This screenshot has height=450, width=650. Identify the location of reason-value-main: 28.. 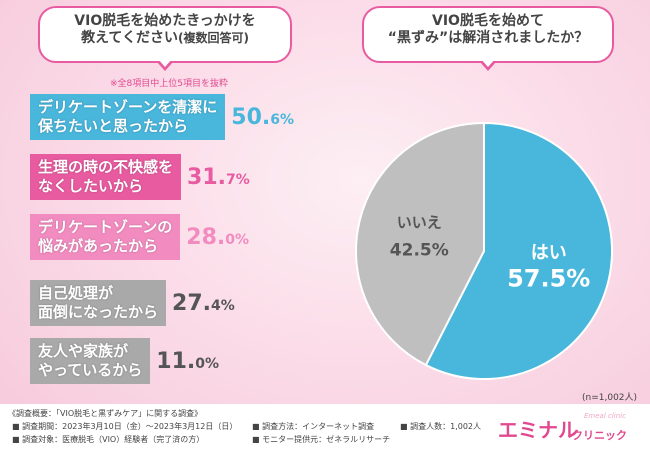
(206, 237).